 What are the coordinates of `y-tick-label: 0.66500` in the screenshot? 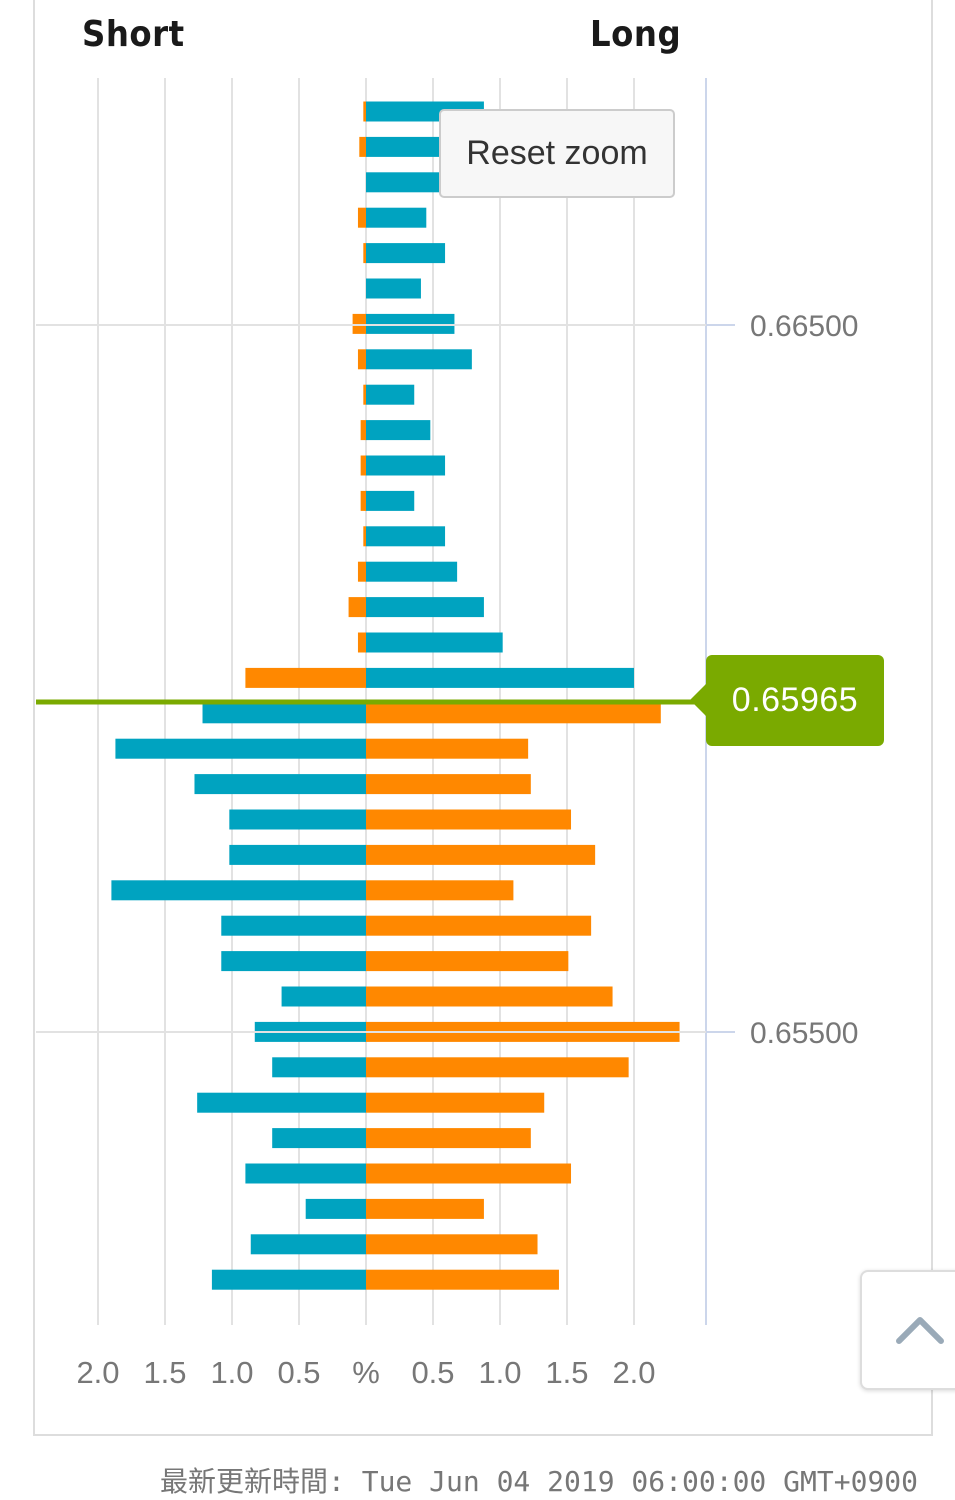 It's located at (804, 326).